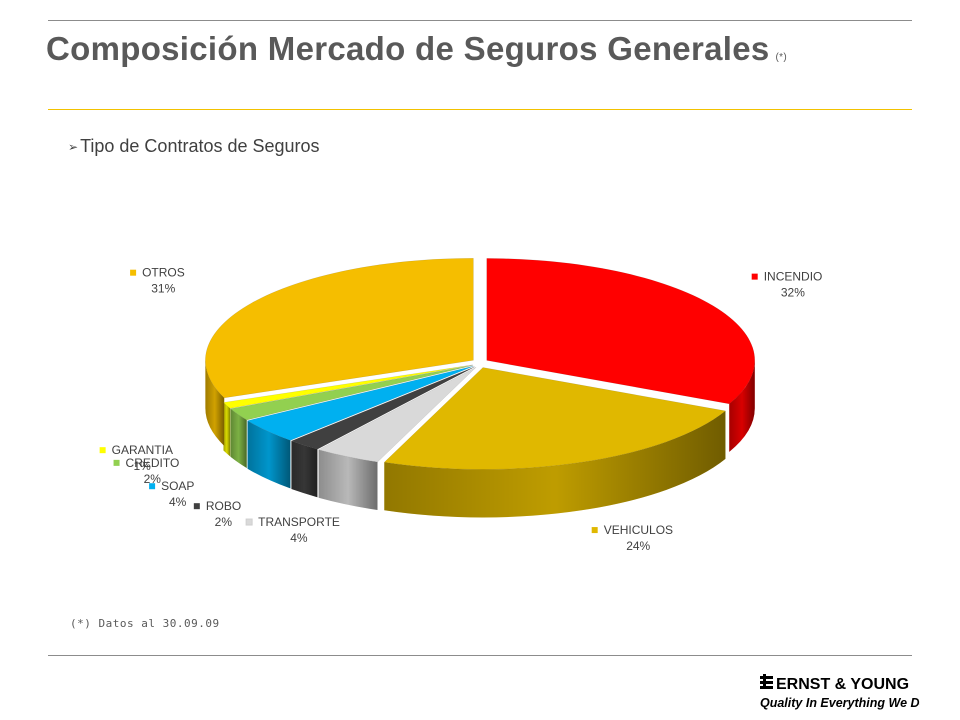 This screenshot has width=960, height=720. What do you see at coordinates (238, 438) in the screenshot?
I see `slice-side-credito` at bounding box center [238, 438].